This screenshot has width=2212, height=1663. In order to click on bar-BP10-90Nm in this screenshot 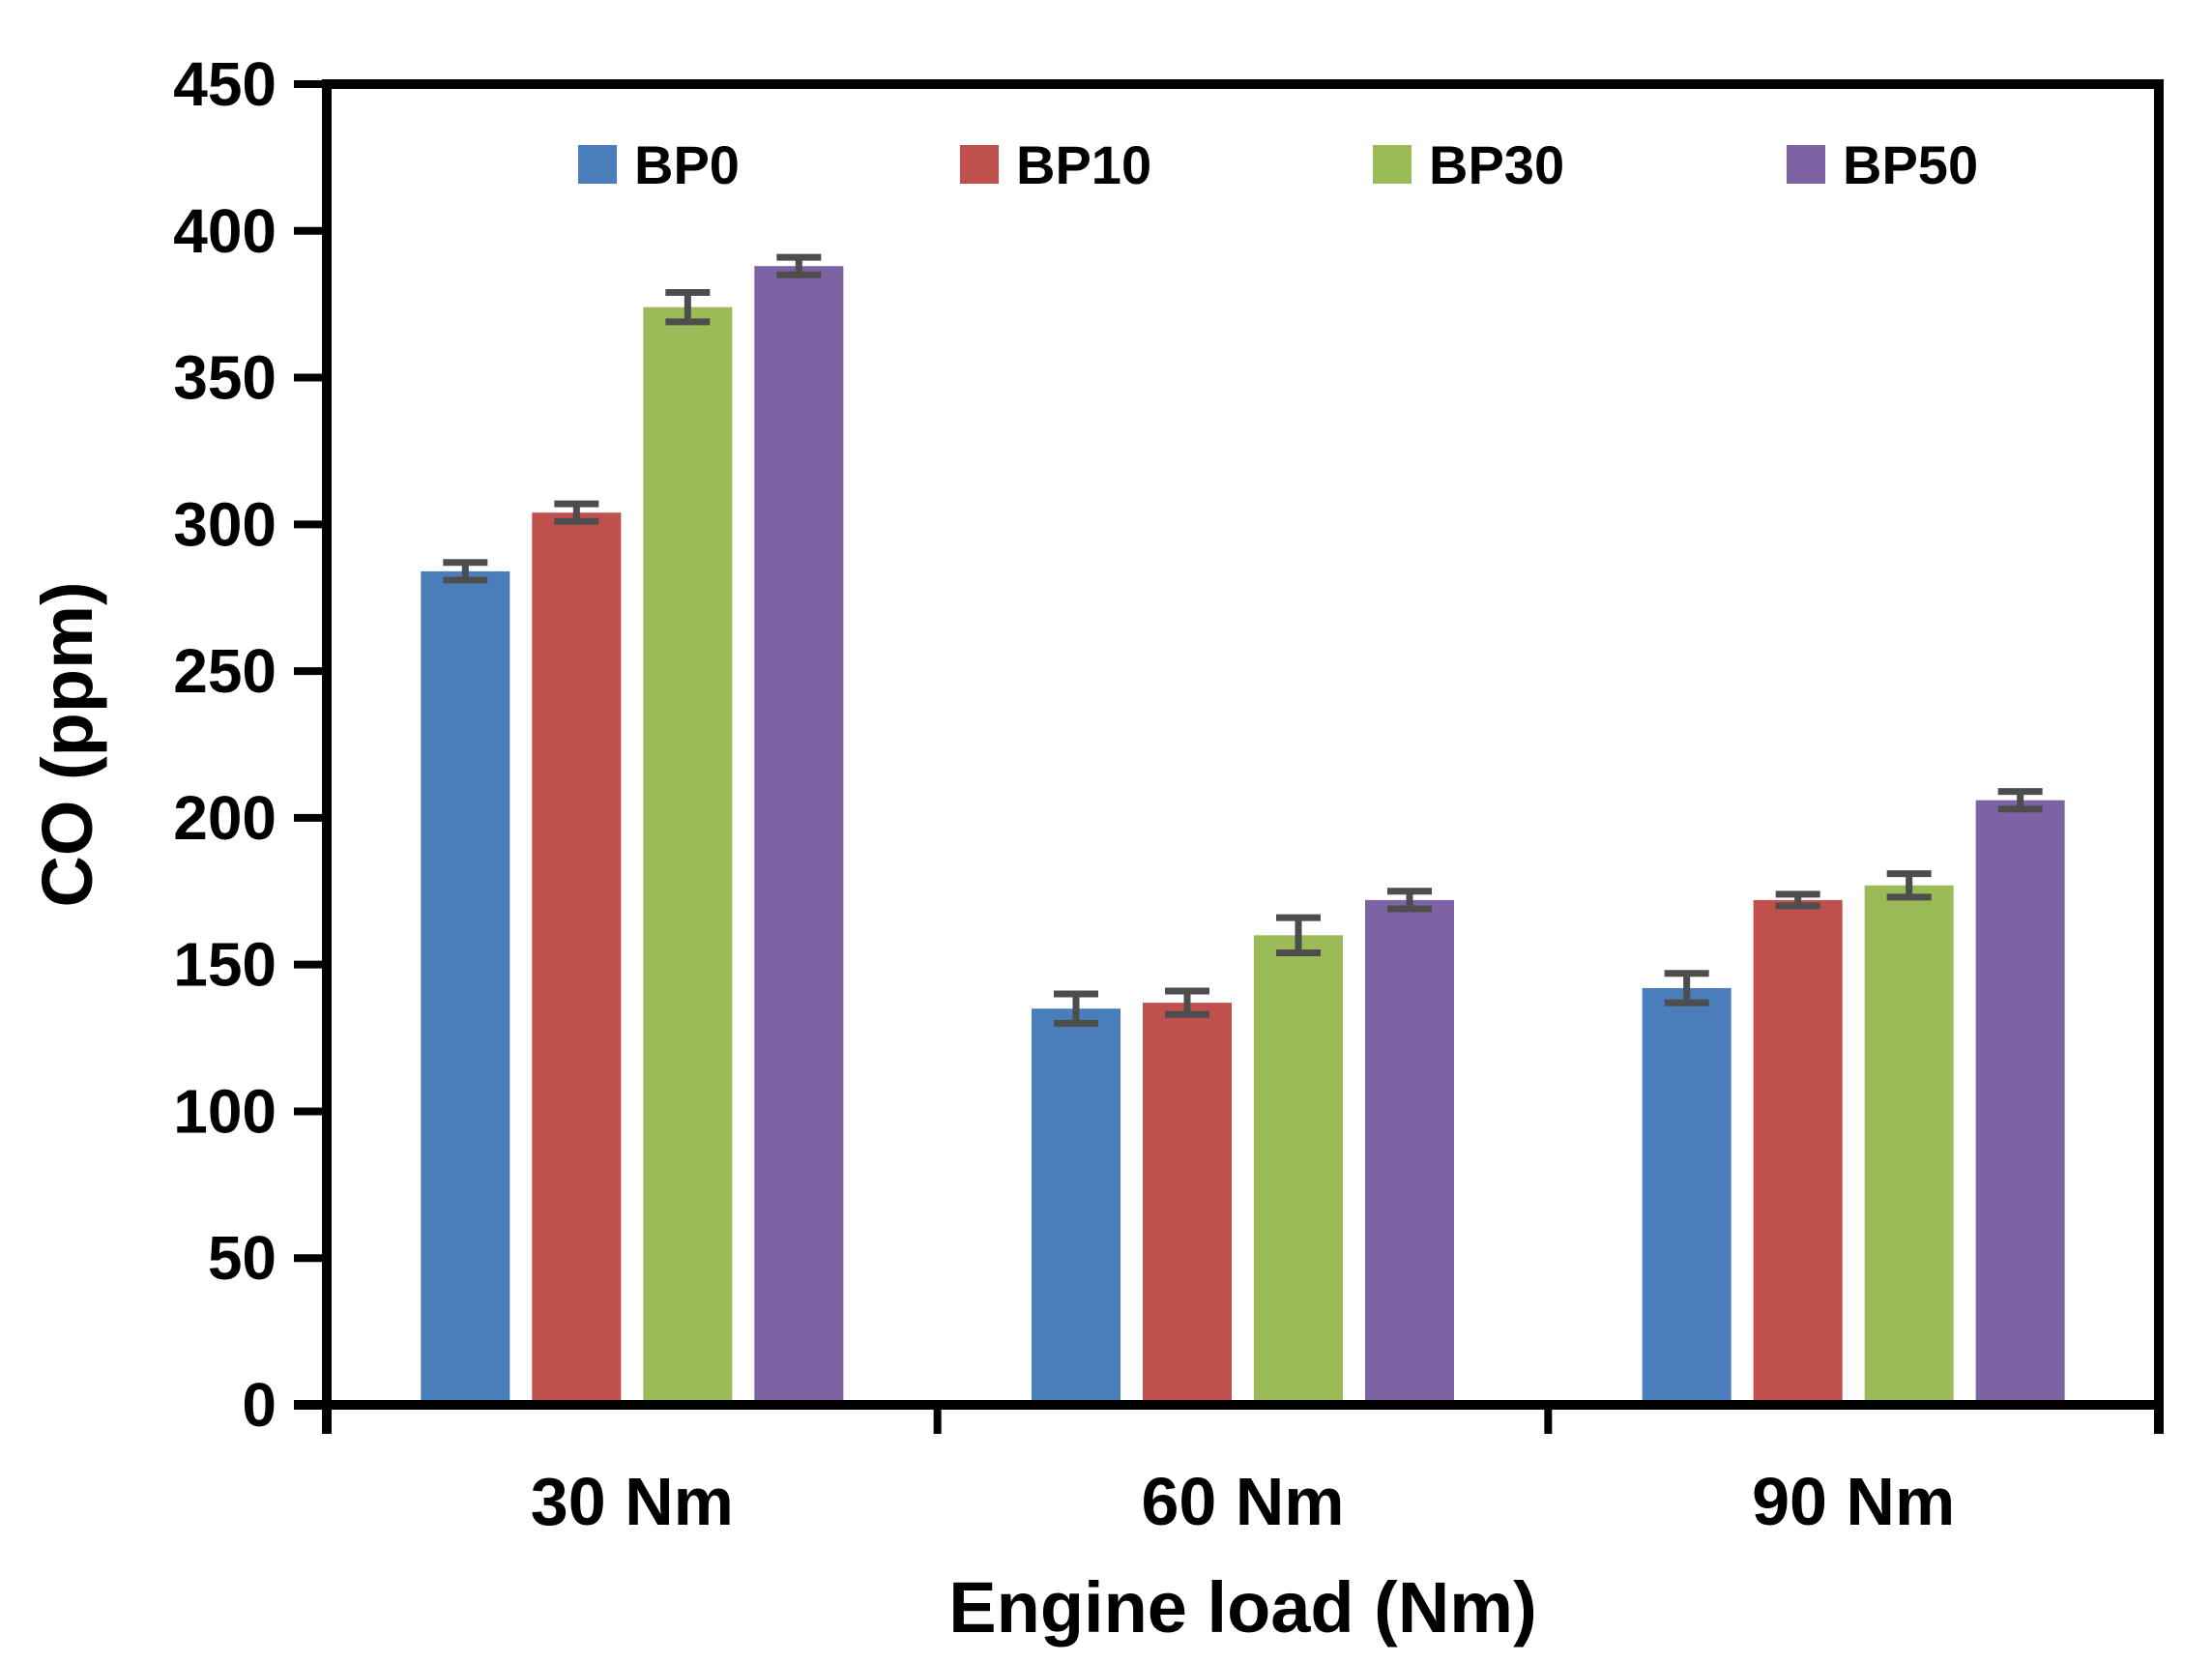, I will do `click(1798, 1152)`.